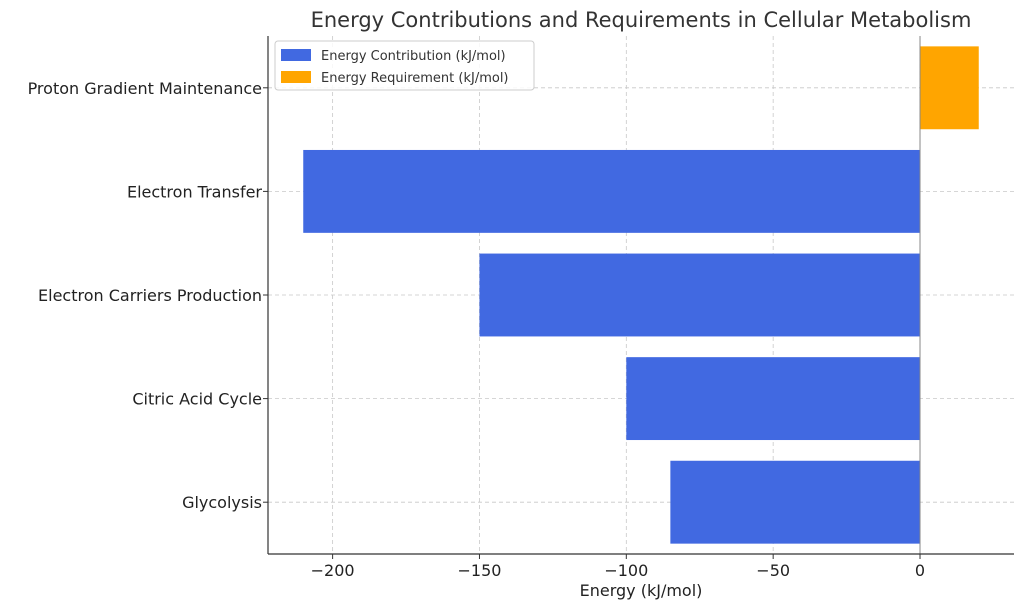  What do you see at coordinates (641, 590) in the screenshot?
I see `x-axis-label: Energy (kJ/mol)` at bounding box center [641, 590].